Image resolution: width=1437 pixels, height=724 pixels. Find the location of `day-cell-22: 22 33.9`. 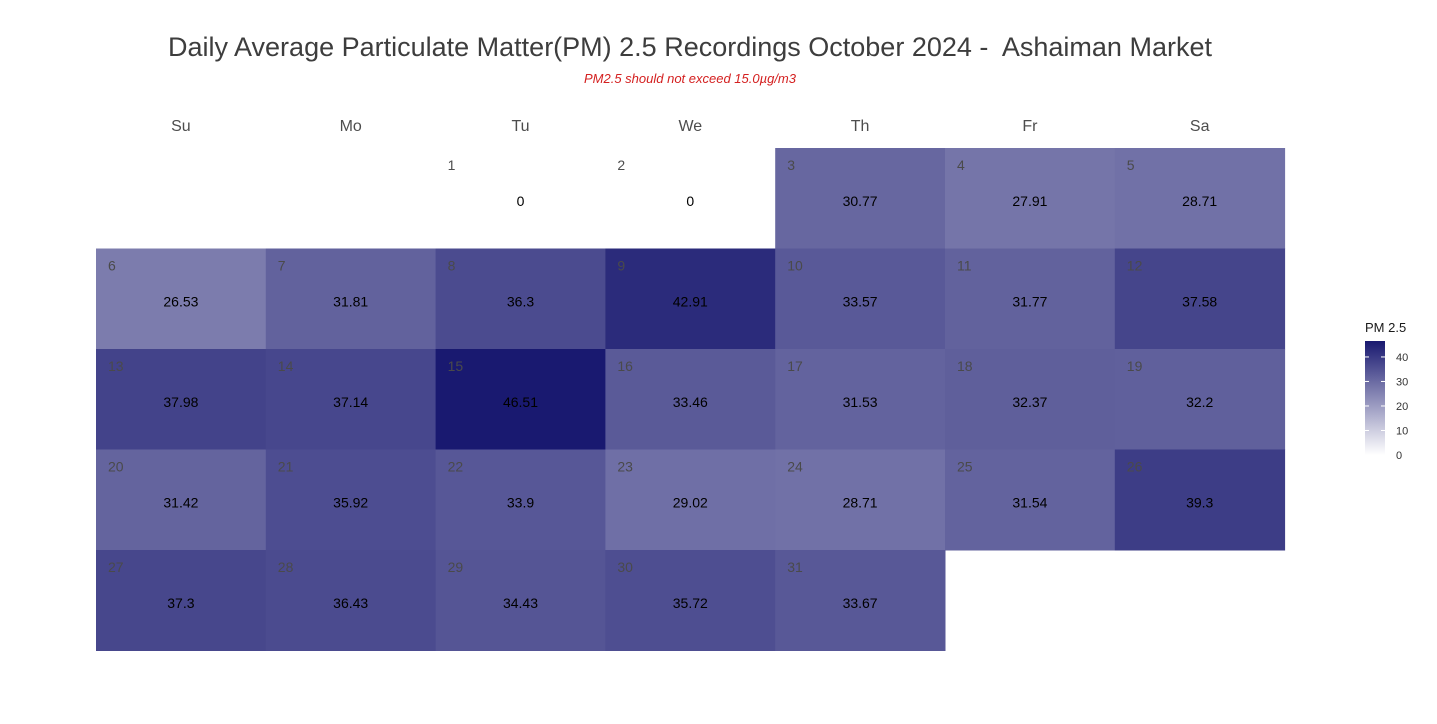

day-cell-22: 22 33.9 is located at coordinates (520, 500).